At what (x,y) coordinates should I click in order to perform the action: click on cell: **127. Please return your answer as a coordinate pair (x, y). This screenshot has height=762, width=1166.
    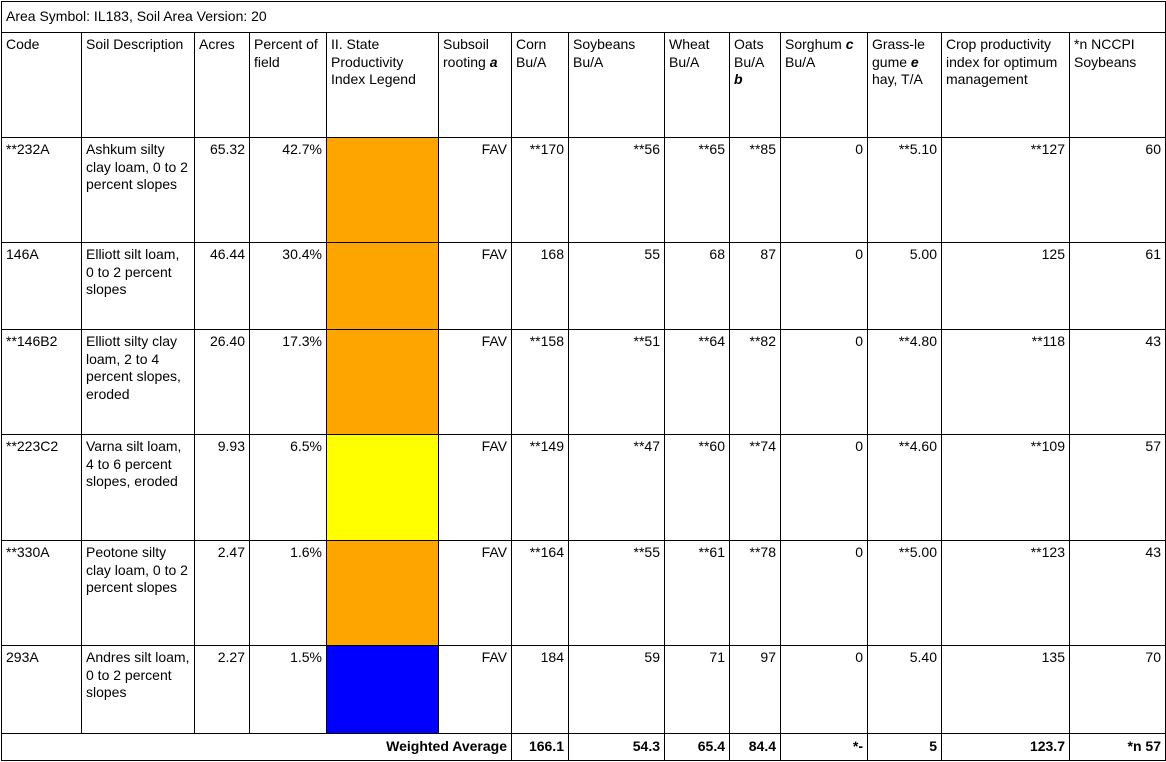
    Looking at the image, I should click on (1005, 190).